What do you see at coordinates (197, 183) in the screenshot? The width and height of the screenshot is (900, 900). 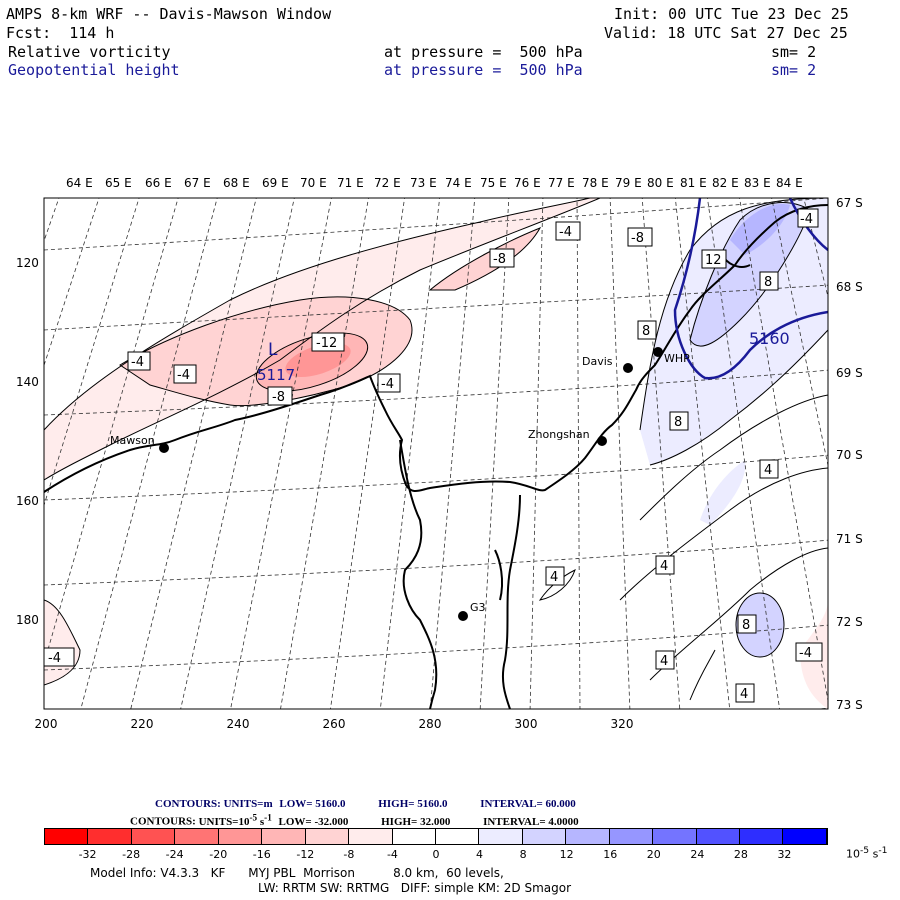 I see `lon-label: 67 E` at bounding box center [197, 183].